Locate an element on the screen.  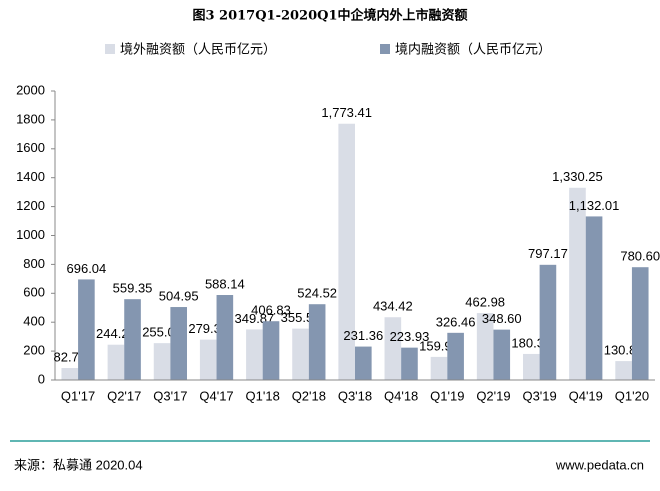
x-tick-label: Q1'17 is located at coordinates (78, 395).